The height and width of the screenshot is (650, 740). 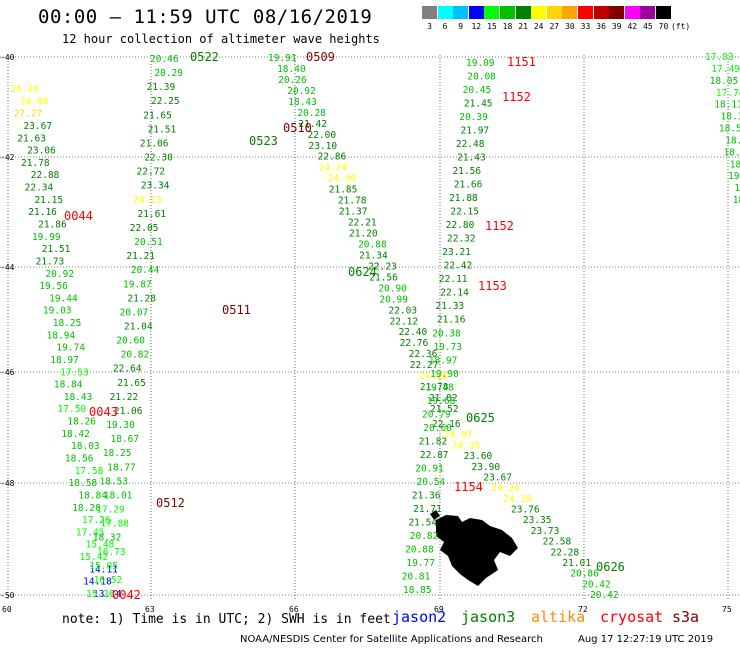 I want to click on wave-height-value: 22.14, so click(x=454, y=293).